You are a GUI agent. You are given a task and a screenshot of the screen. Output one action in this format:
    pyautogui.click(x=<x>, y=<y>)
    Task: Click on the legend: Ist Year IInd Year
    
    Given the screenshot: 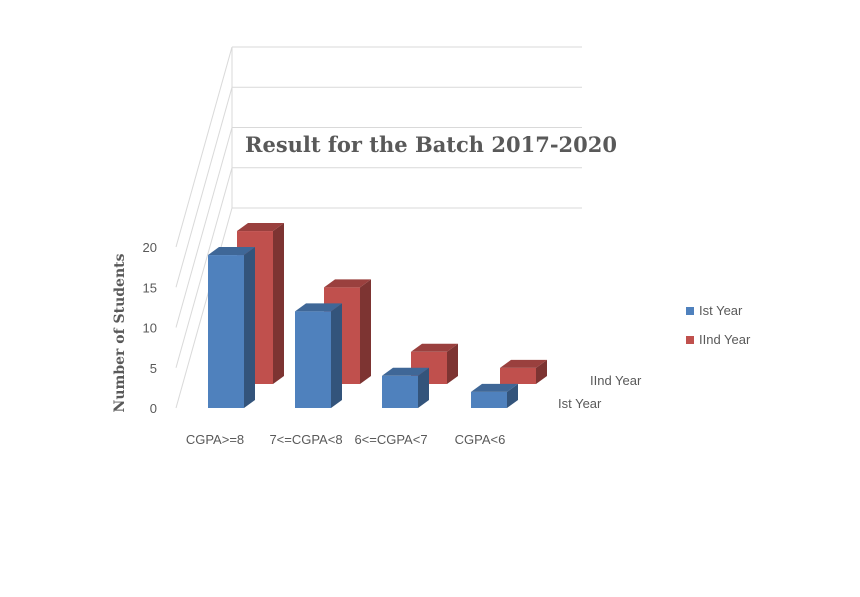 What is the action you would take?
    pyautogui.click(x=718, y=325)
    